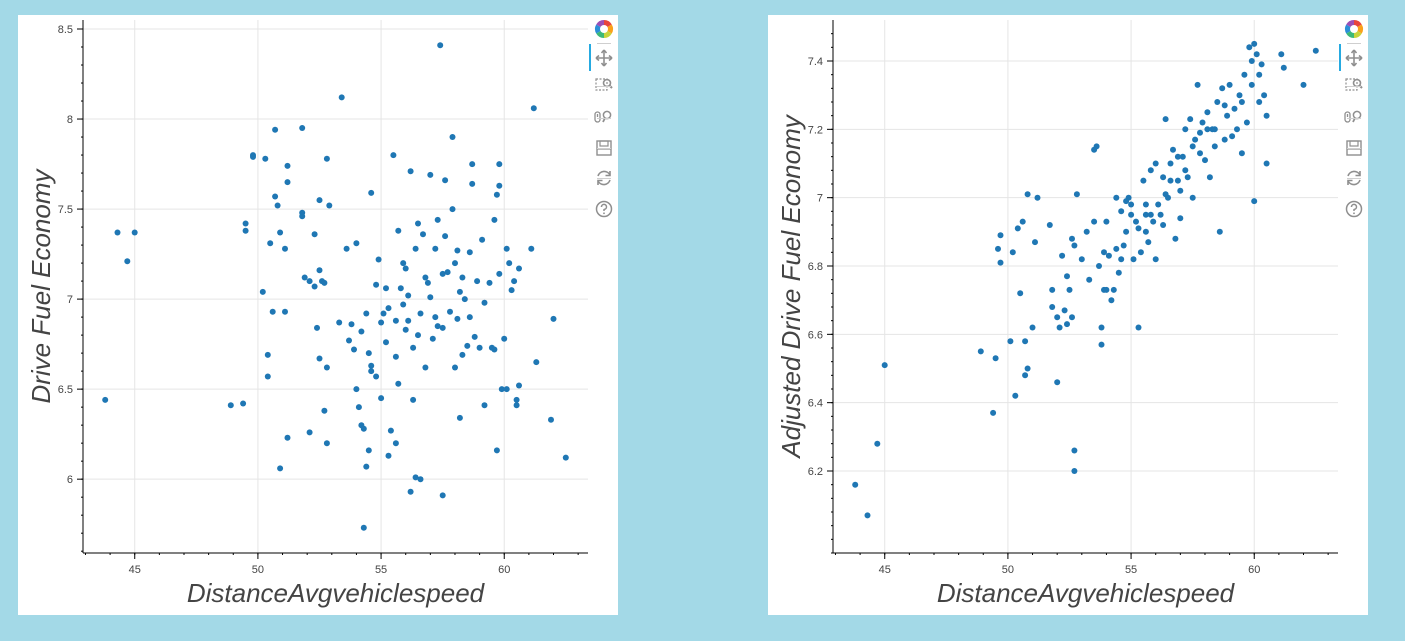 The height and width of the screenshot is (641, 1405). I want to click on y-tick-label: 6.8, so click(815, 267).